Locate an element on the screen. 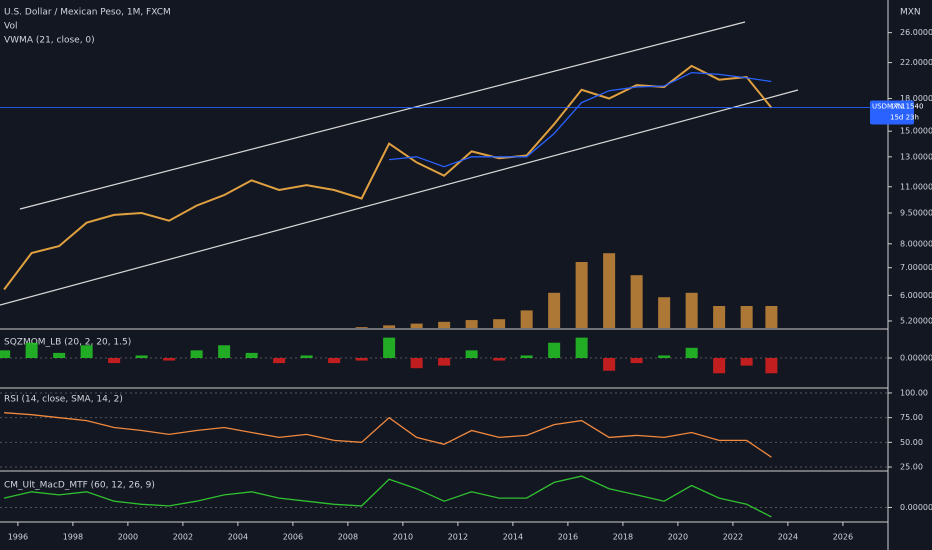  panel-title: SQZMOM_LB (20, 2, 20, 1.5) is located at coordinates (67, 343).